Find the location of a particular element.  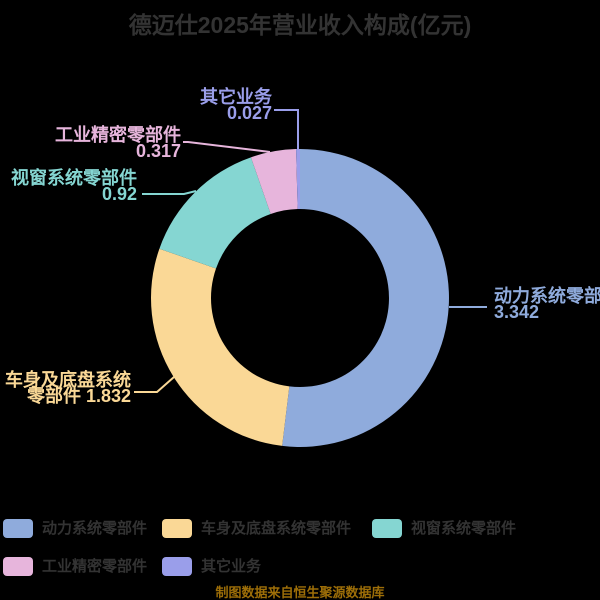

legend-item-window-system-parts: 视窗系统零部件 is located at coordinates (444, 528).